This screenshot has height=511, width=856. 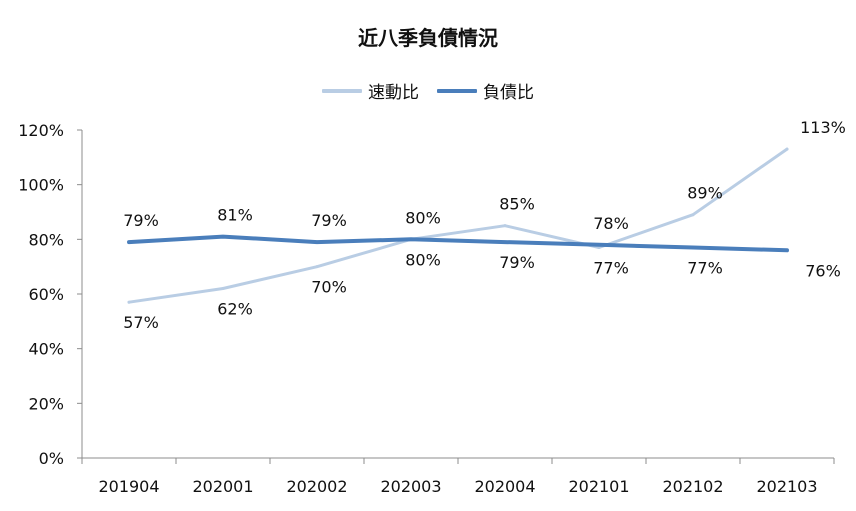 What do you see at coordinates (598, 486) in the screenshot?
I see `x-tick-label: 202101` at bounding box center [598, 486].